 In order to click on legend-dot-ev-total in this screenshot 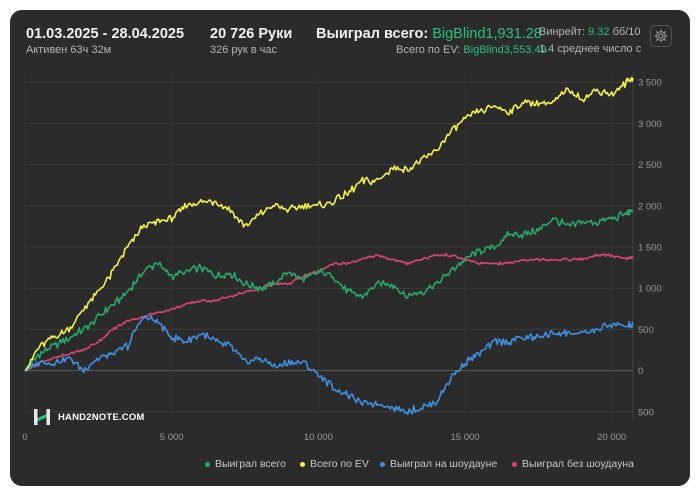, I will do `click(302, 464)`.